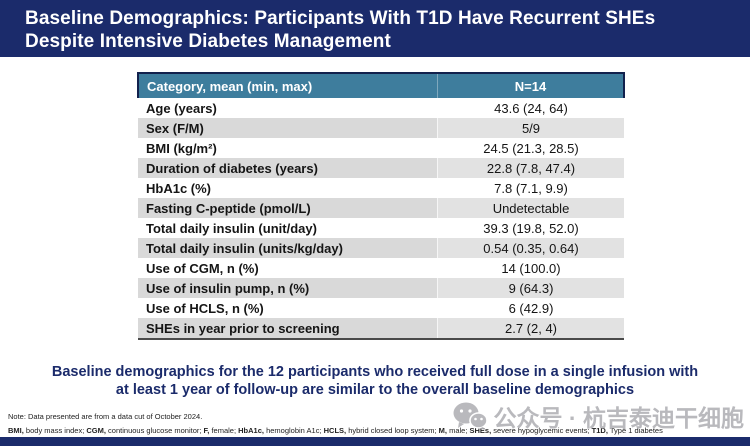  I want to click on table-row: Use of HCLS, n (%) 6 (42.9), so click(381, 308).